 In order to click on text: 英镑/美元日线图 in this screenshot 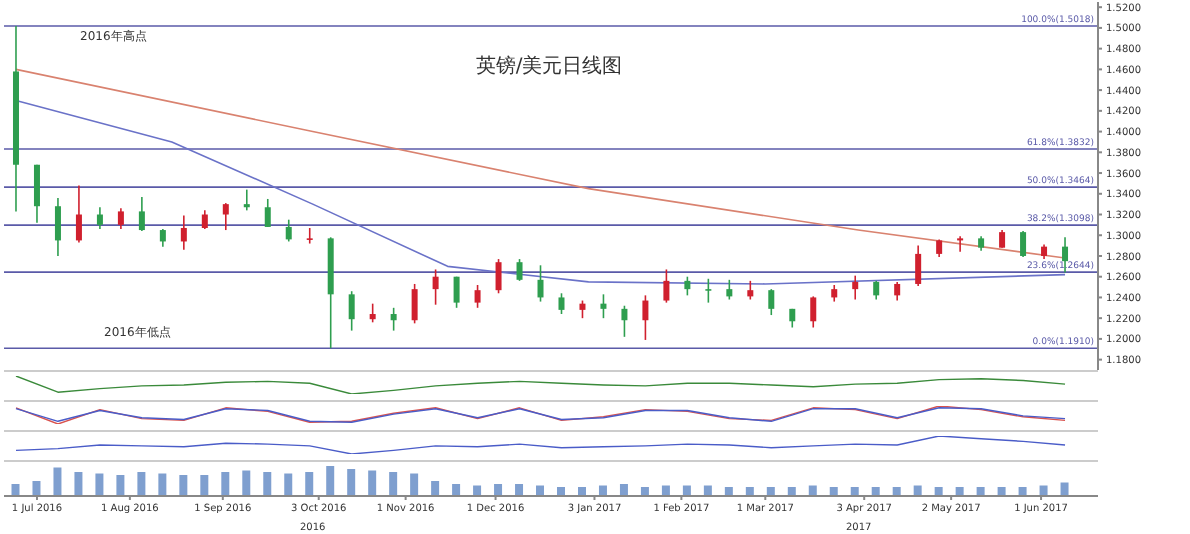, I will do `click(549, 66)`.